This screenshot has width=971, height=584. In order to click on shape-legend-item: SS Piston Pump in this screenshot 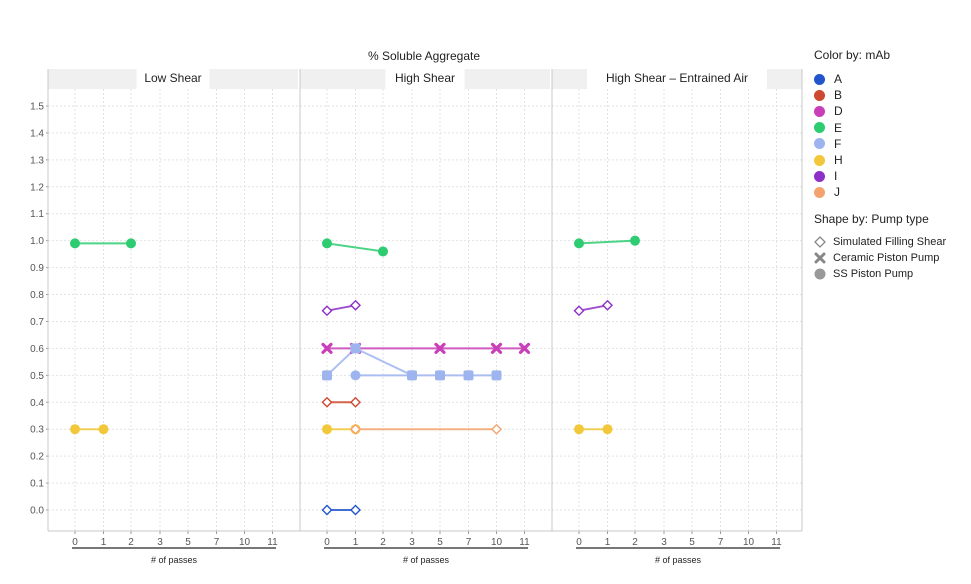, I will do `click(892, 274)`.